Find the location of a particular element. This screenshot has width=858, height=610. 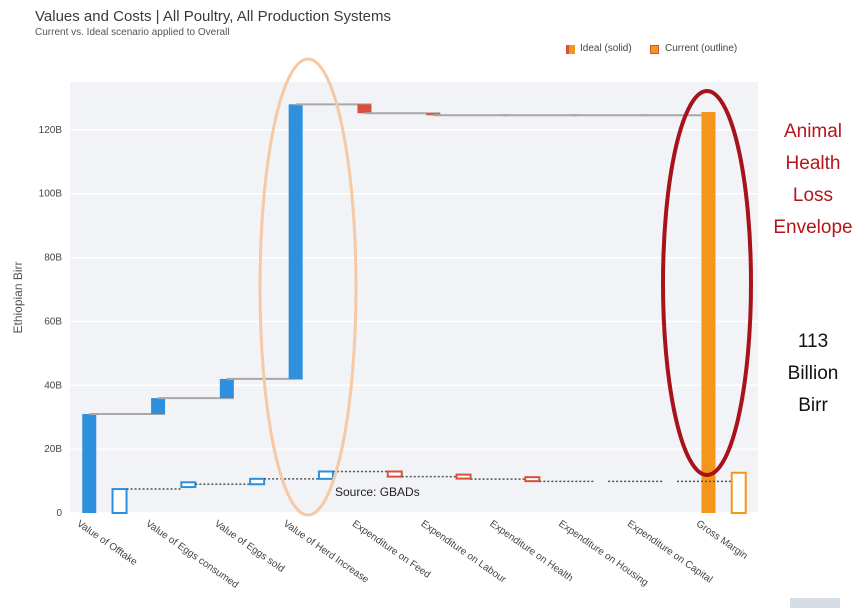

y-tick-label: 80B is located at coordinates (53, 258).